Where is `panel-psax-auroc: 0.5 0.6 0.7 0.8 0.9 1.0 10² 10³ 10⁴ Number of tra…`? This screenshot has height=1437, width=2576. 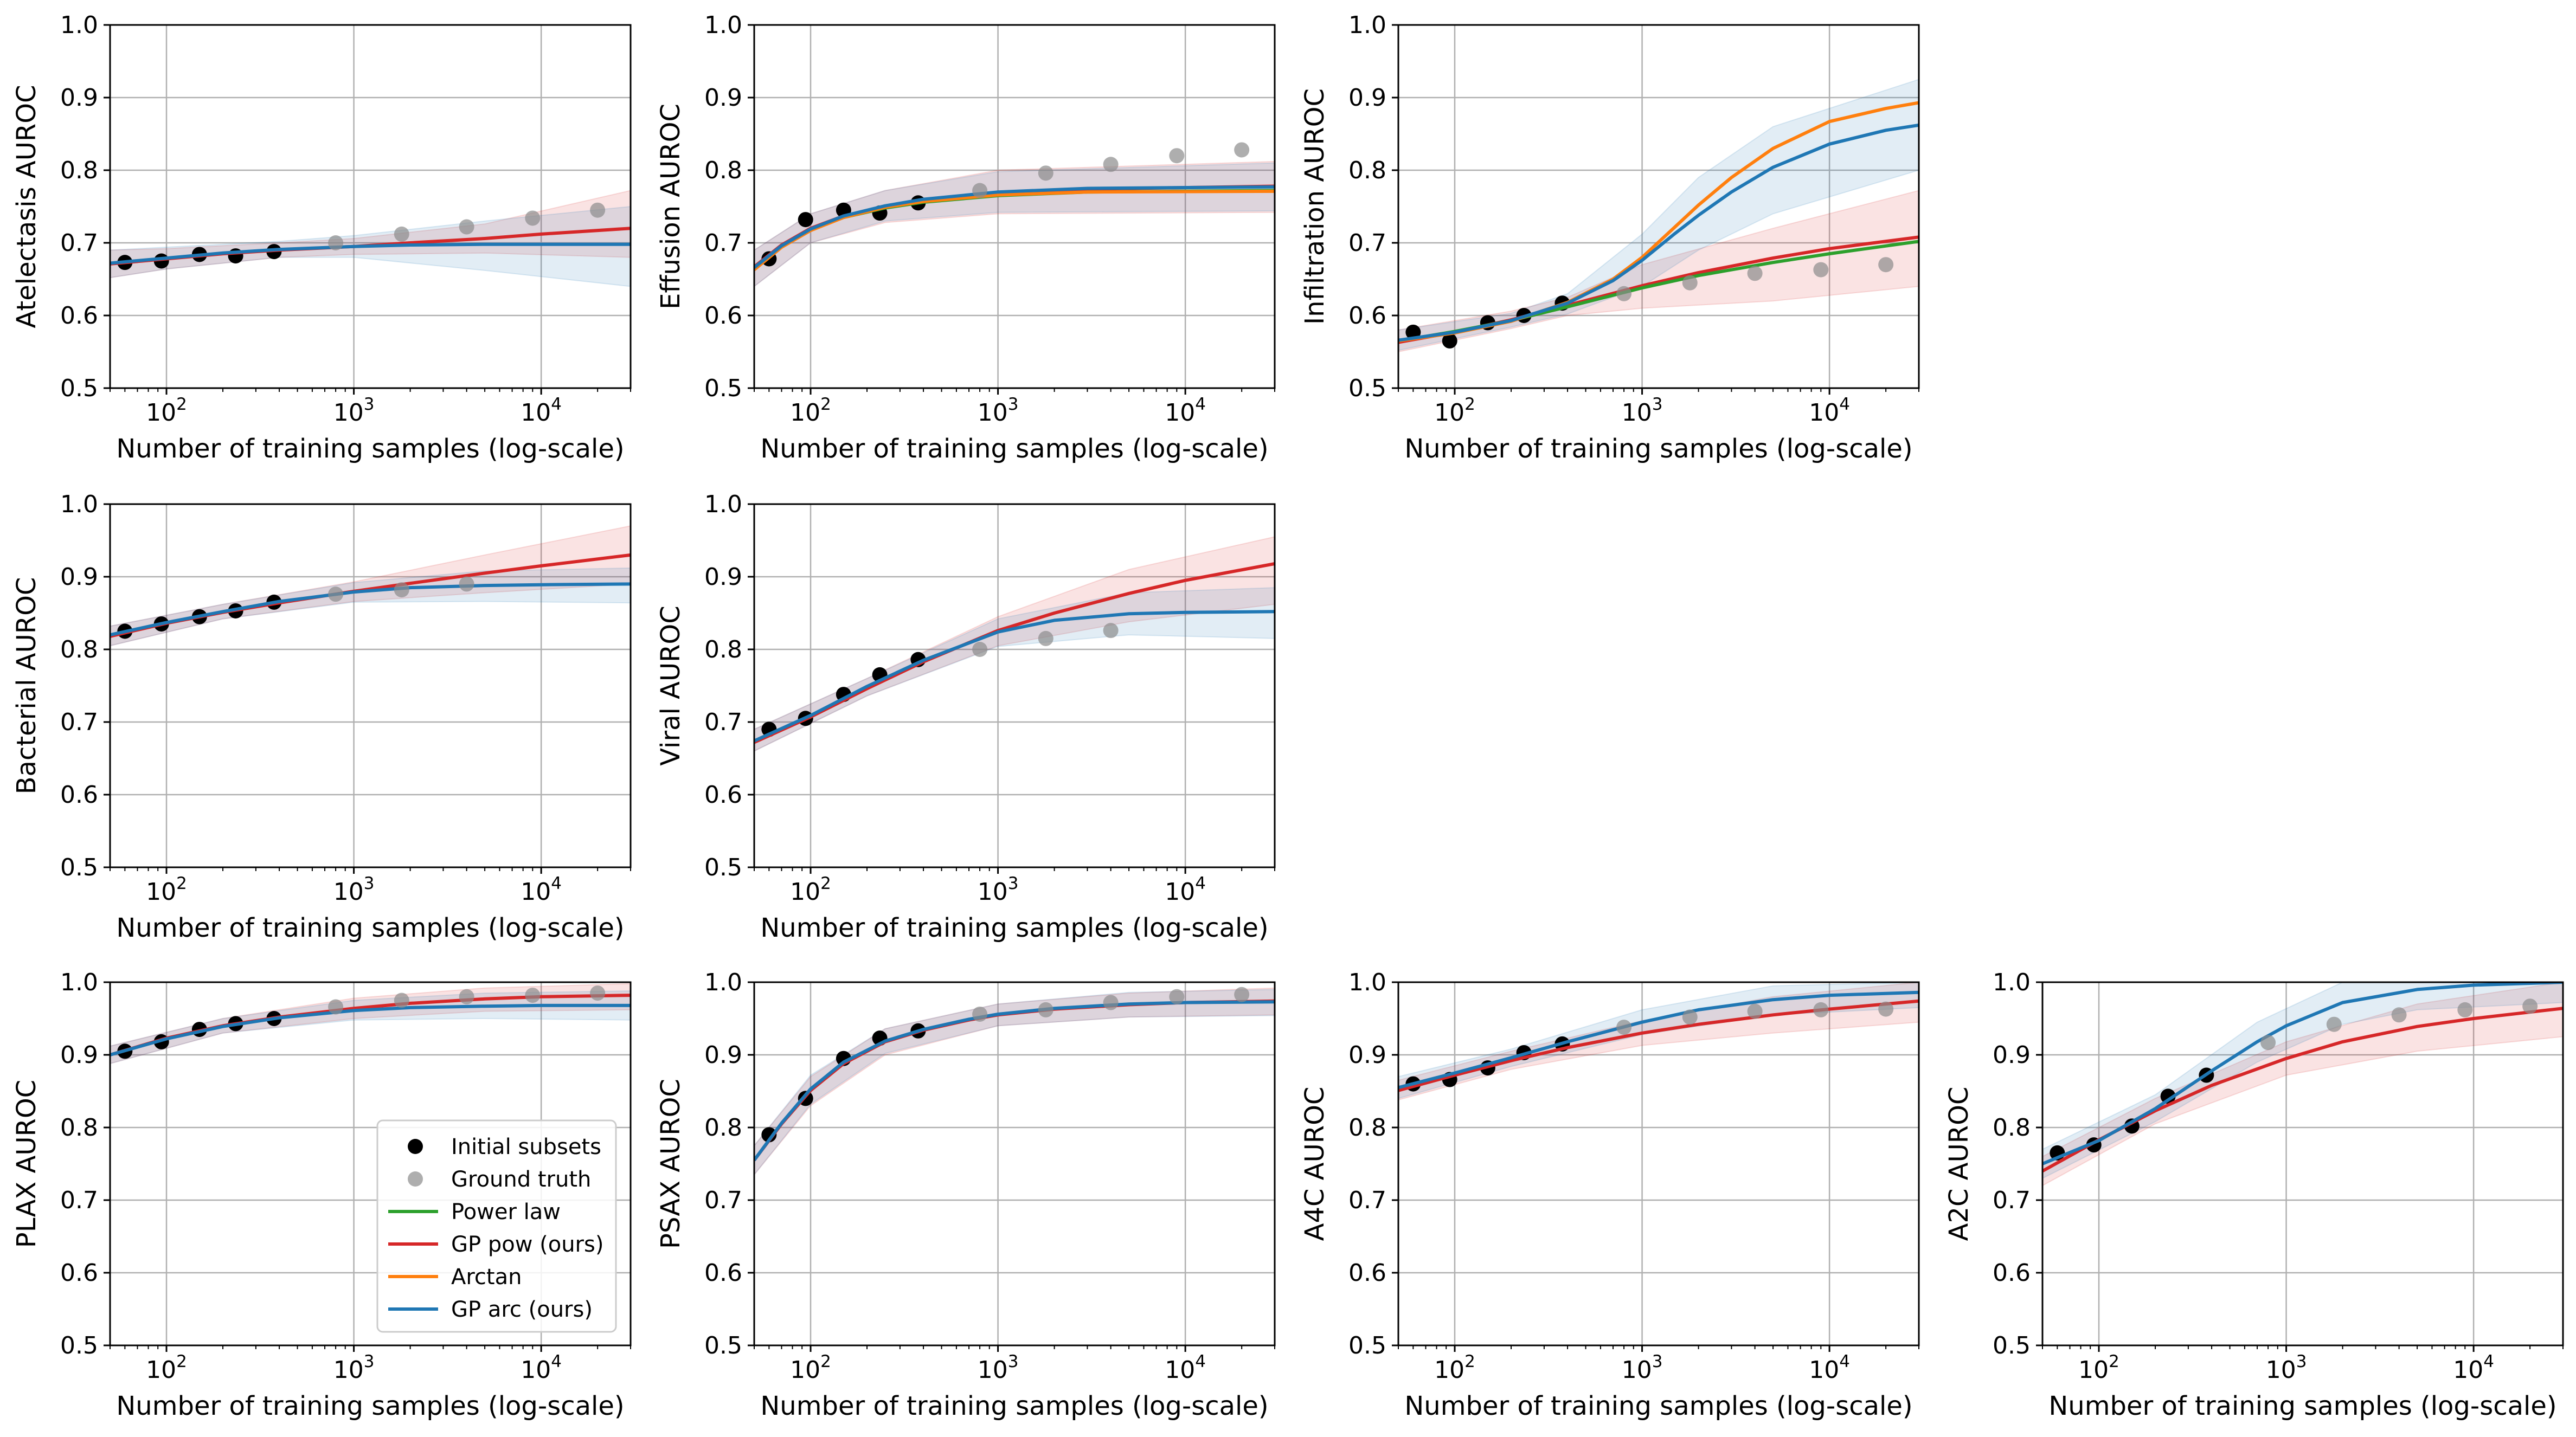 panel-psax-auroc: 0.5 0.6 0.7 0.8 0.9 1.0 10² 10³ 10⁴ Number of tra… is located at coordinates (966, 1195).